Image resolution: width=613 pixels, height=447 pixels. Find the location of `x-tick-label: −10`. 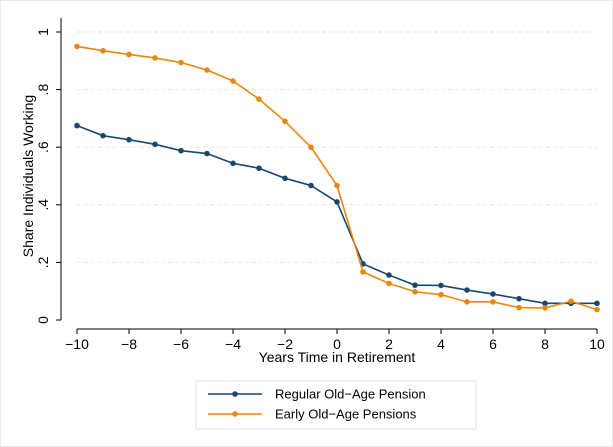

x-tick-label: −10 is located at coordinates (77, 344).